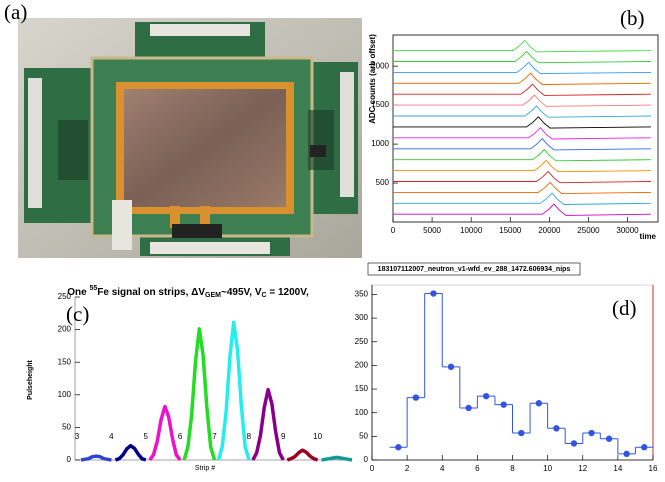  I want to click on series-label: 9, so click(283, 436).